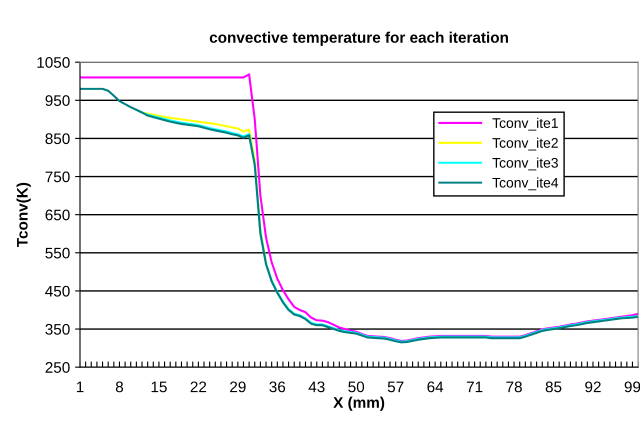 This screenshot has height=423, width=640. Describe the element at coordinates (58, 100) in the screenshot. I see `y-tick-label: 950` at that location.